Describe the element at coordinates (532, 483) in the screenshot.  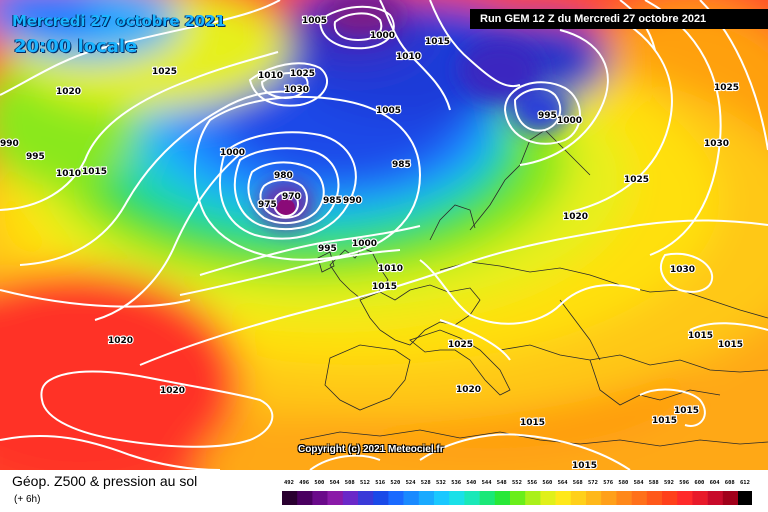
I see `scale-tick-label: 556` at that location.